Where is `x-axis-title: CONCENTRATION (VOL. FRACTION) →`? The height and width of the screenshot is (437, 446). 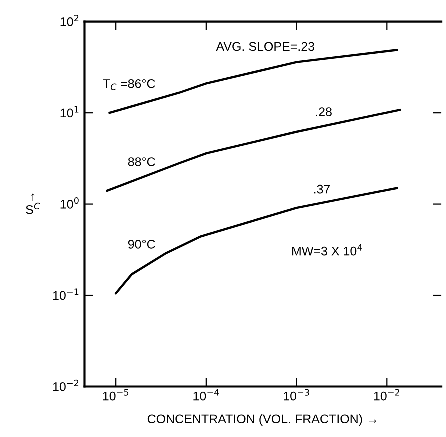 x-axis-title: CONCENTRATION (VOL. FRACTION) → is located at coordinates (262, 420).